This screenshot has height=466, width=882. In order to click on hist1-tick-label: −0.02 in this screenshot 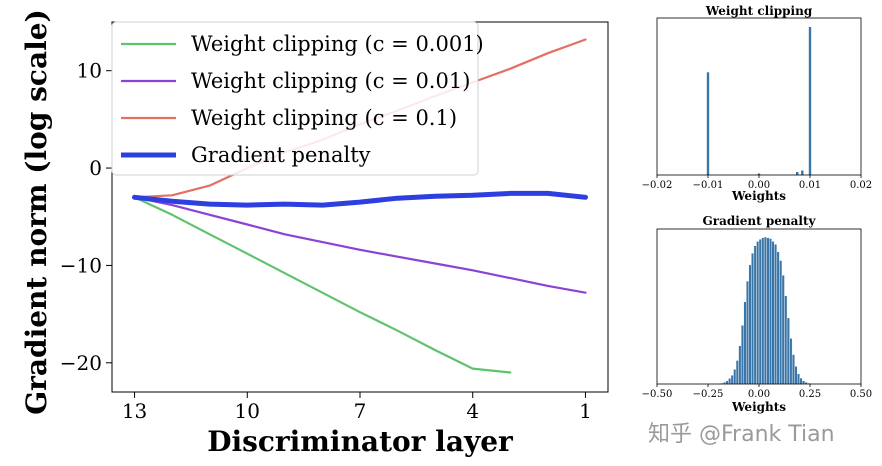, I will do `click(657, 185)`.